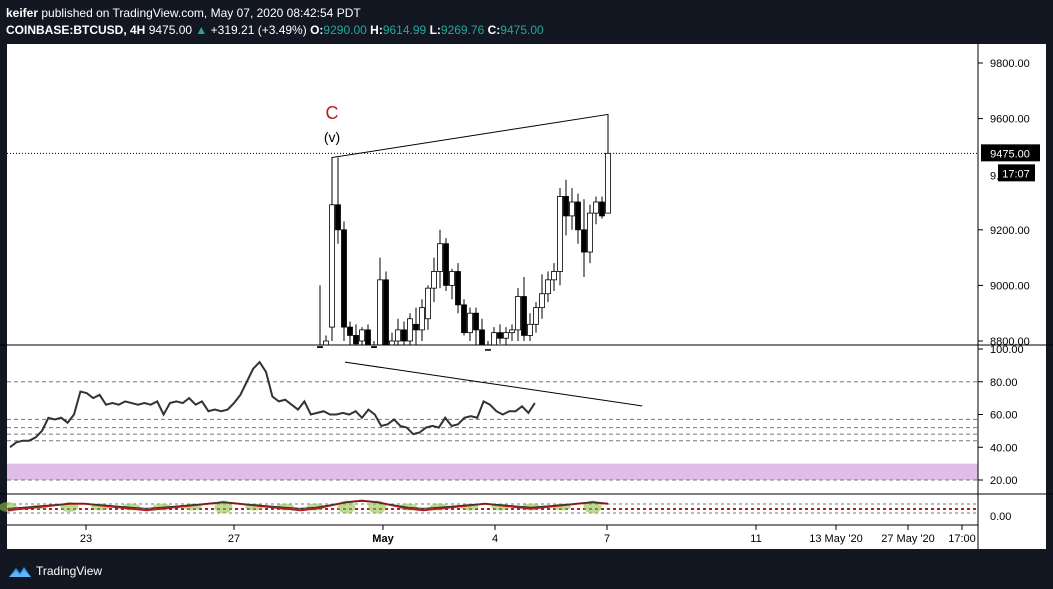 This screenshot has height=589, width=1053. What do you see at coordinates (462, 30) in the screenshot?
I see `low-value: 9269.76` at bounding box center [462, 30].